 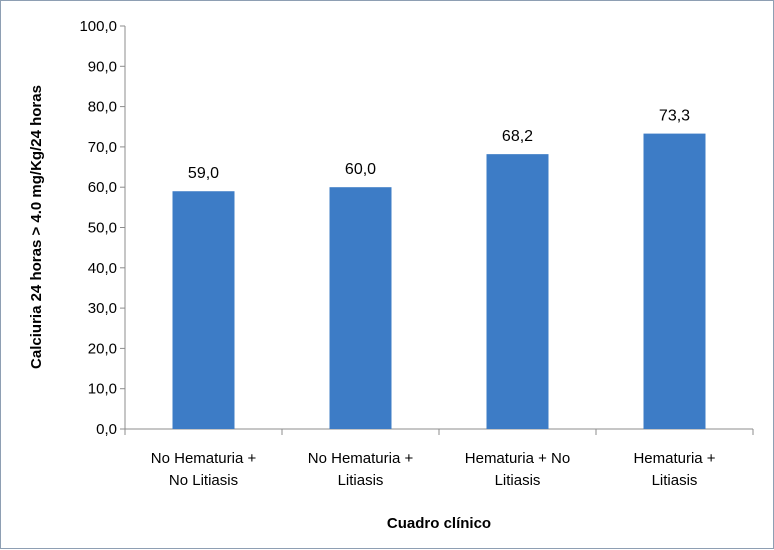 I want to click on y-tick-label: 90,0, so click(x=102, y=66).